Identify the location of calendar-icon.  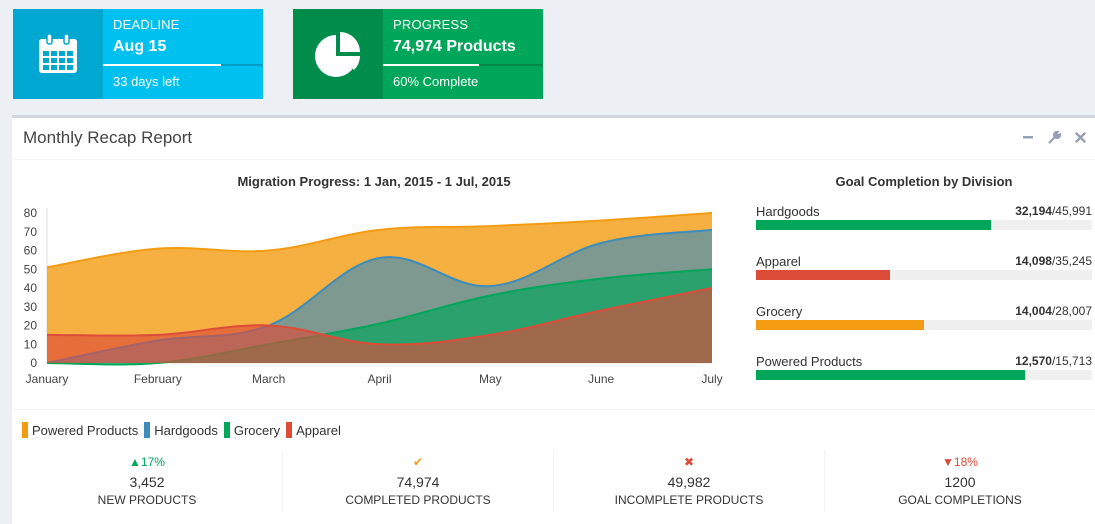
(58, 54).